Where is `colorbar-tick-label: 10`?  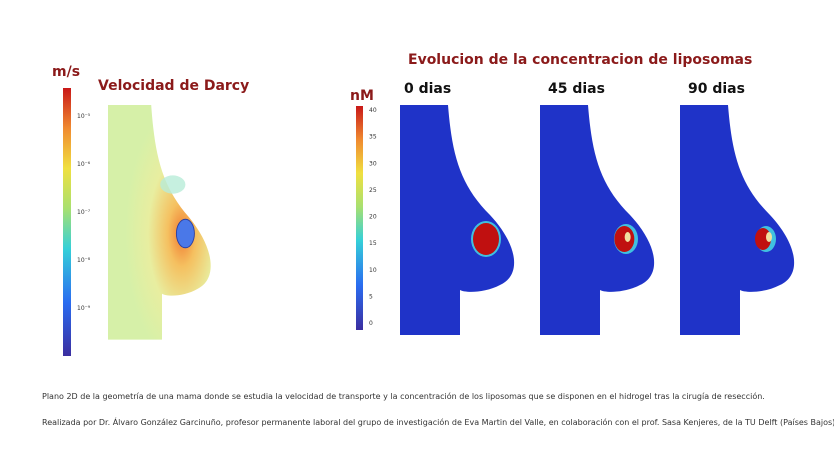 colorbar-tick-label: 10 is located at coordinates (373, 270).